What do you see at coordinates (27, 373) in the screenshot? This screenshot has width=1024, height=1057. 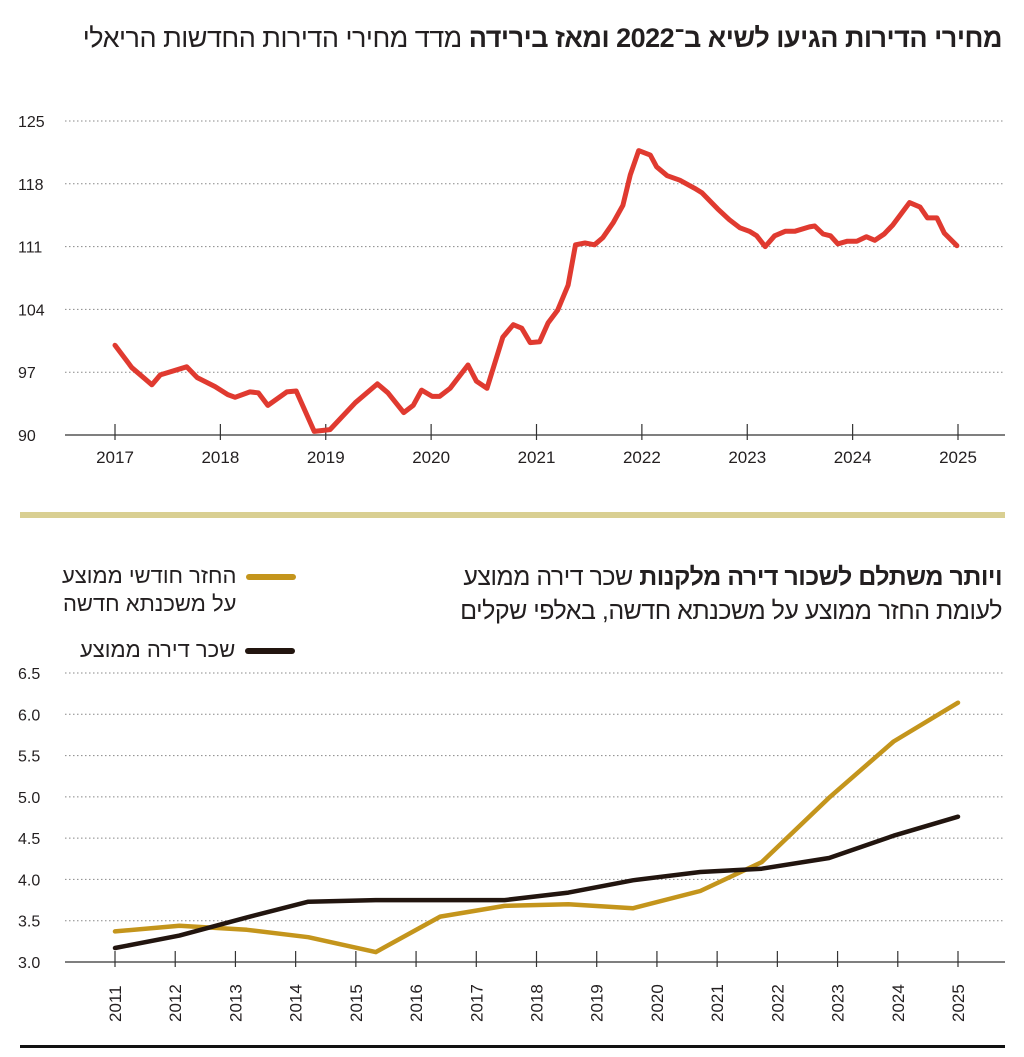 I see `y-tick-label: 97` at bounding box center [27, 373].